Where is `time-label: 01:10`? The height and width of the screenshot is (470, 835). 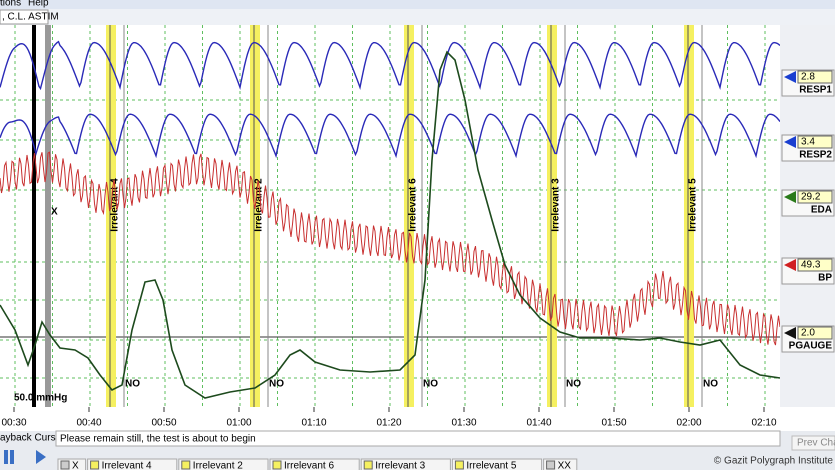
time-label: 01:10 is located at coordinates (313, 423).